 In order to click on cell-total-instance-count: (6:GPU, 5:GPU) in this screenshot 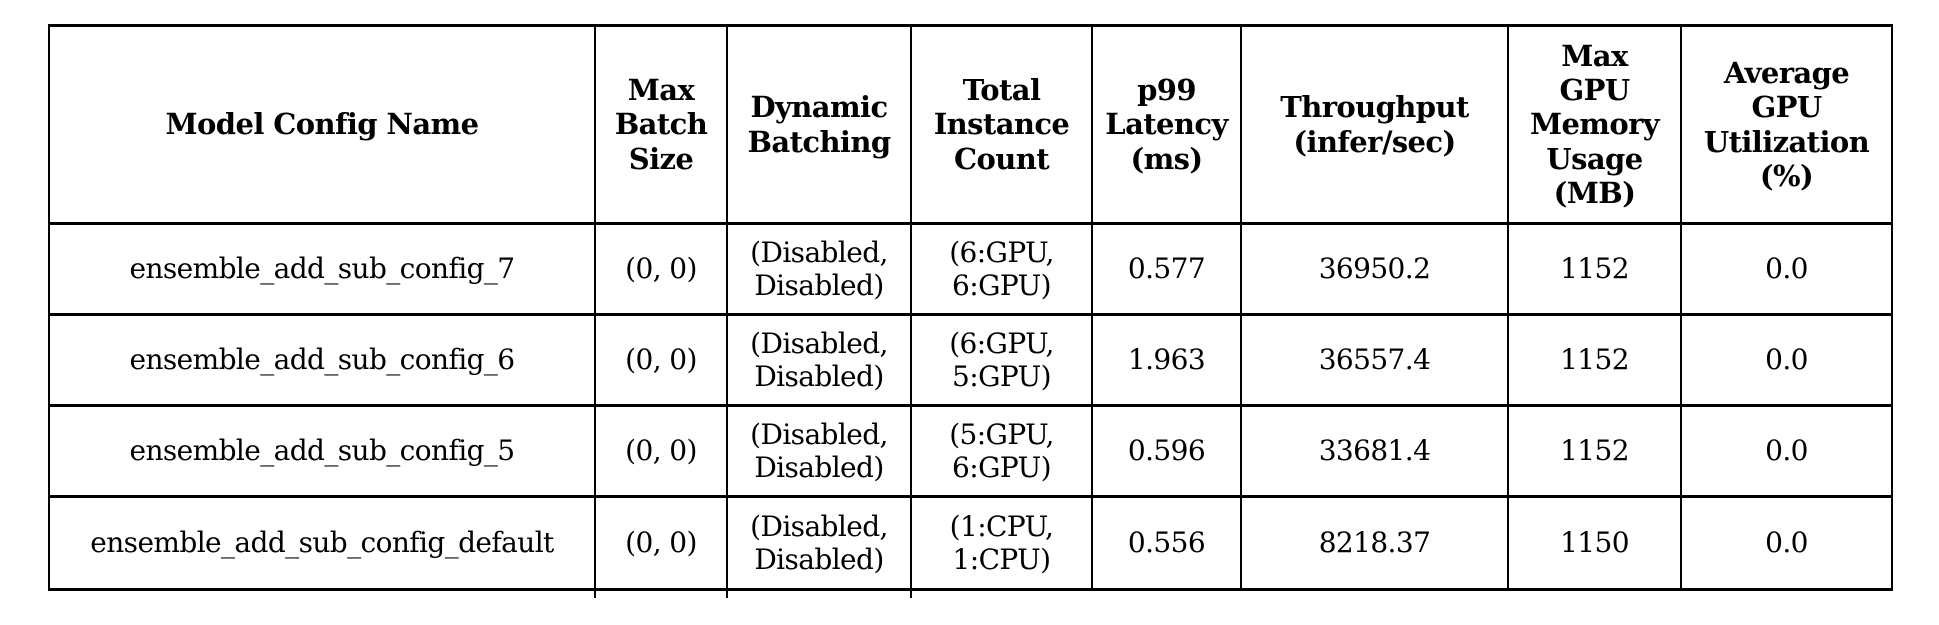, I will do `click(1001, 360)`.